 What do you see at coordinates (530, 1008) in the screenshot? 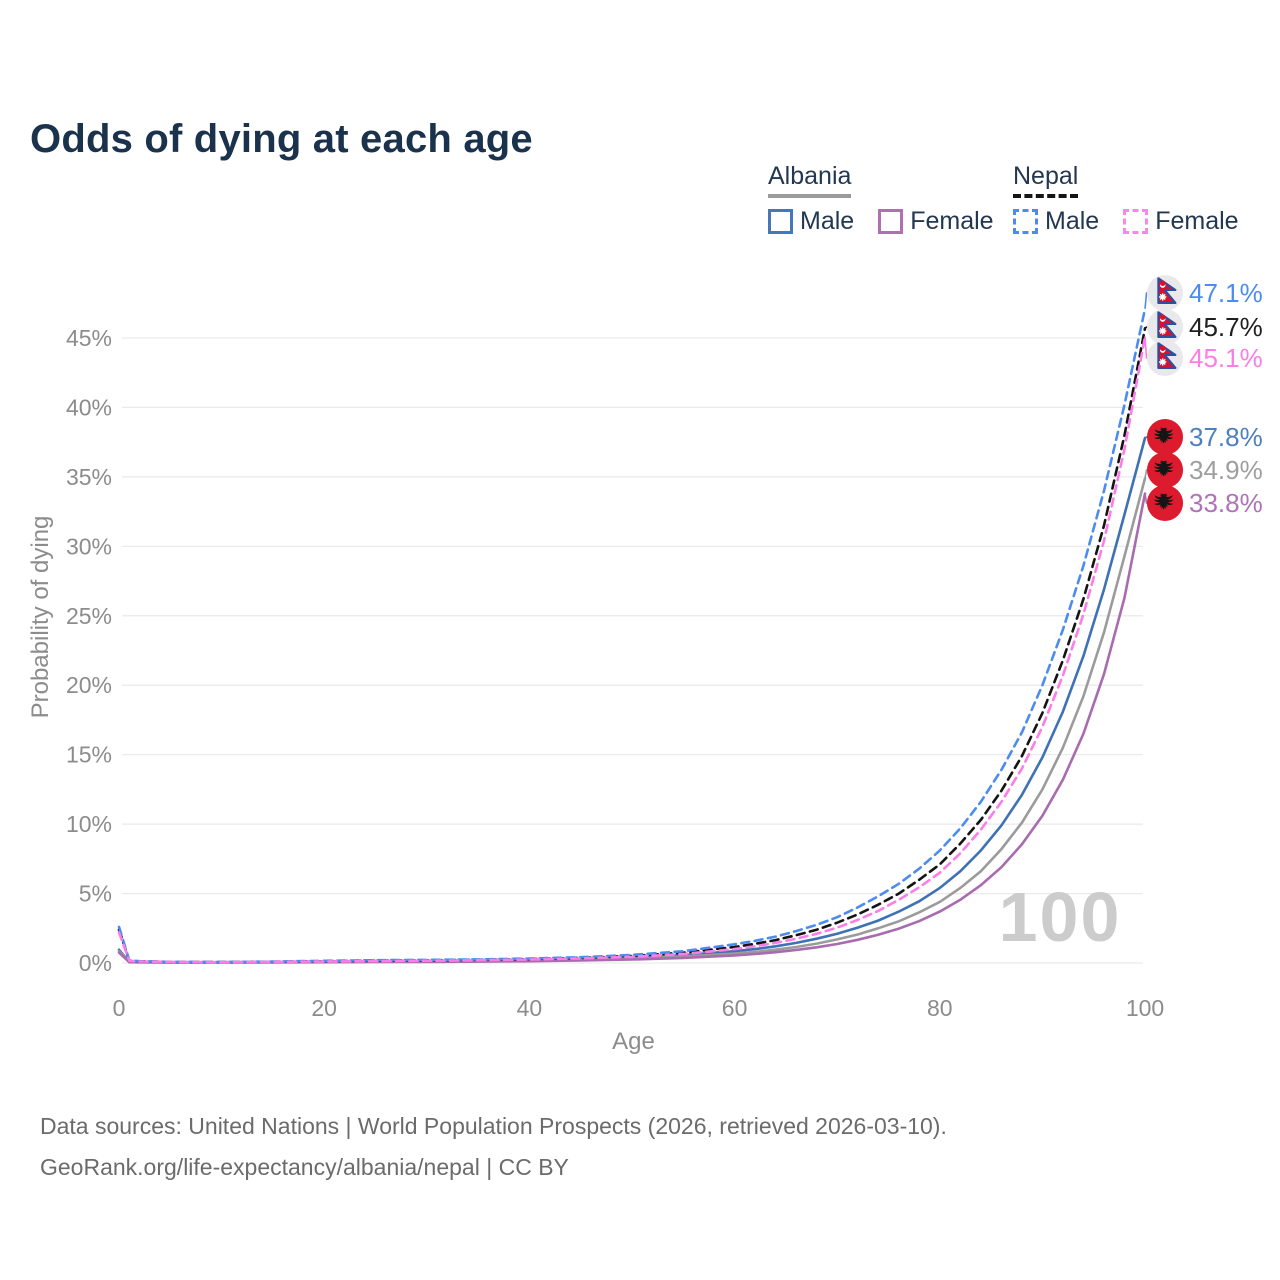
I see `x-tick-label: 40` at bounding box center [530, 1008].